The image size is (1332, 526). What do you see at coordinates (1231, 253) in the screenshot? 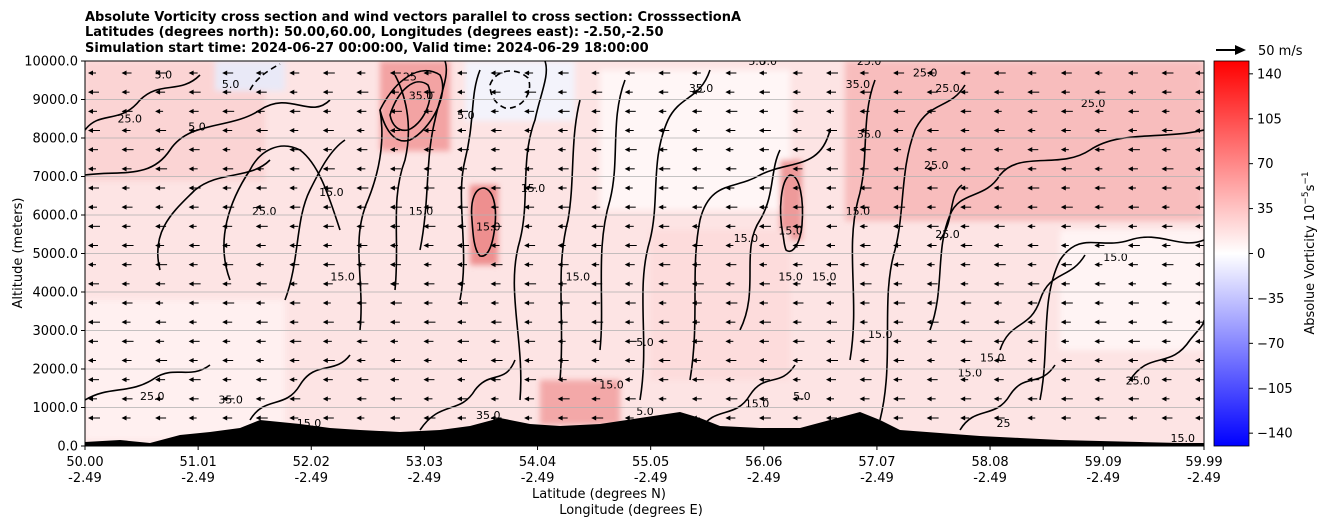
I see `colorbar-gradient` at bounding box center [1231, 253].